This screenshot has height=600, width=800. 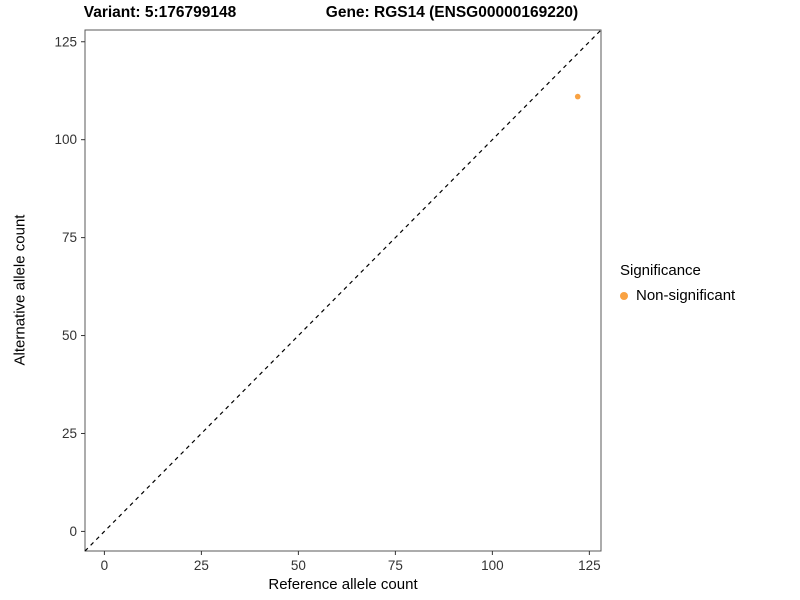 What do you see at coordinates (343, 584) in the screenshot?
I see `x-axis-title: Reference allele count` at bounding box center [343, 584].